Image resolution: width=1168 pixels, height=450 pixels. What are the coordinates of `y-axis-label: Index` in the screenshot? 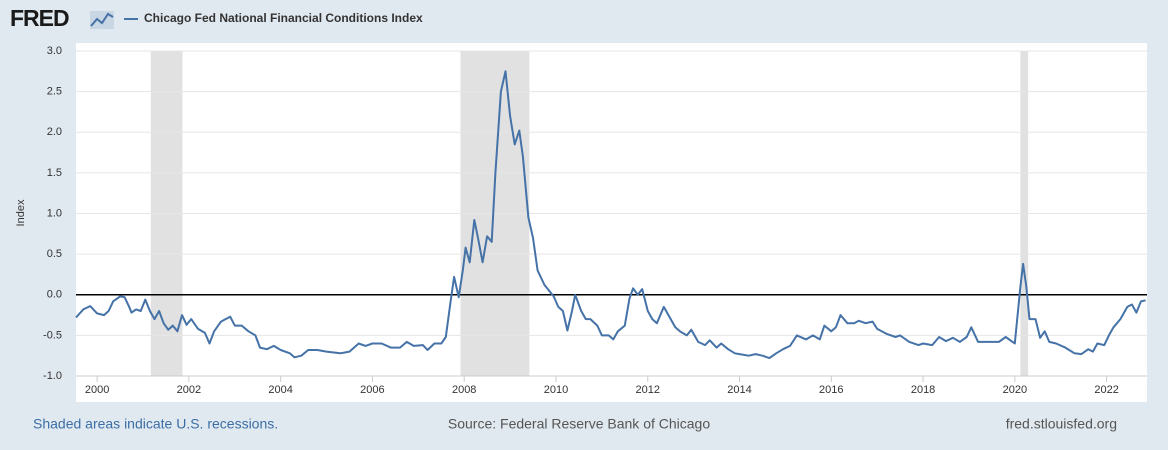 It's located at (21, 212).